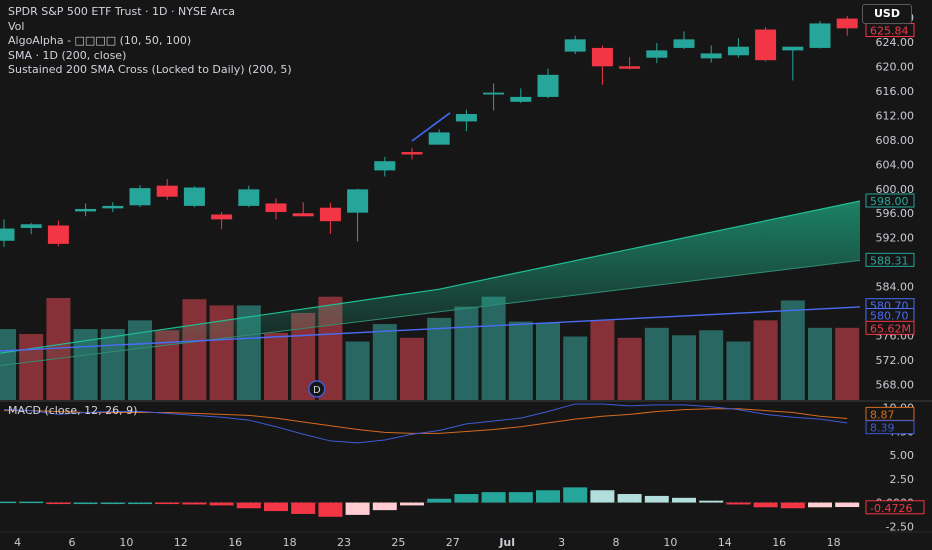 This screenshot has height=550, width=932. Describe the element at coordinates (426, 421) in the screenshot. I see `macd-signal-line` at that location.